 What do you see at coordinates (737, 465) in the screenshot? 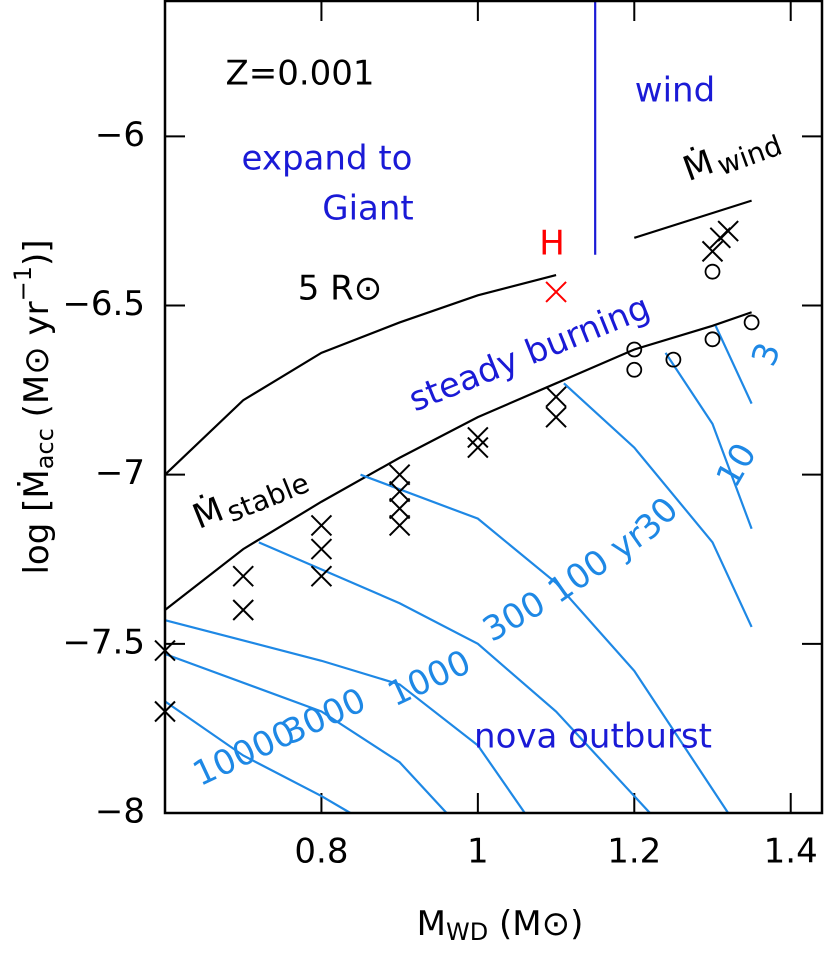
I see `contour-label: 10` at bounding box center [737, 465].